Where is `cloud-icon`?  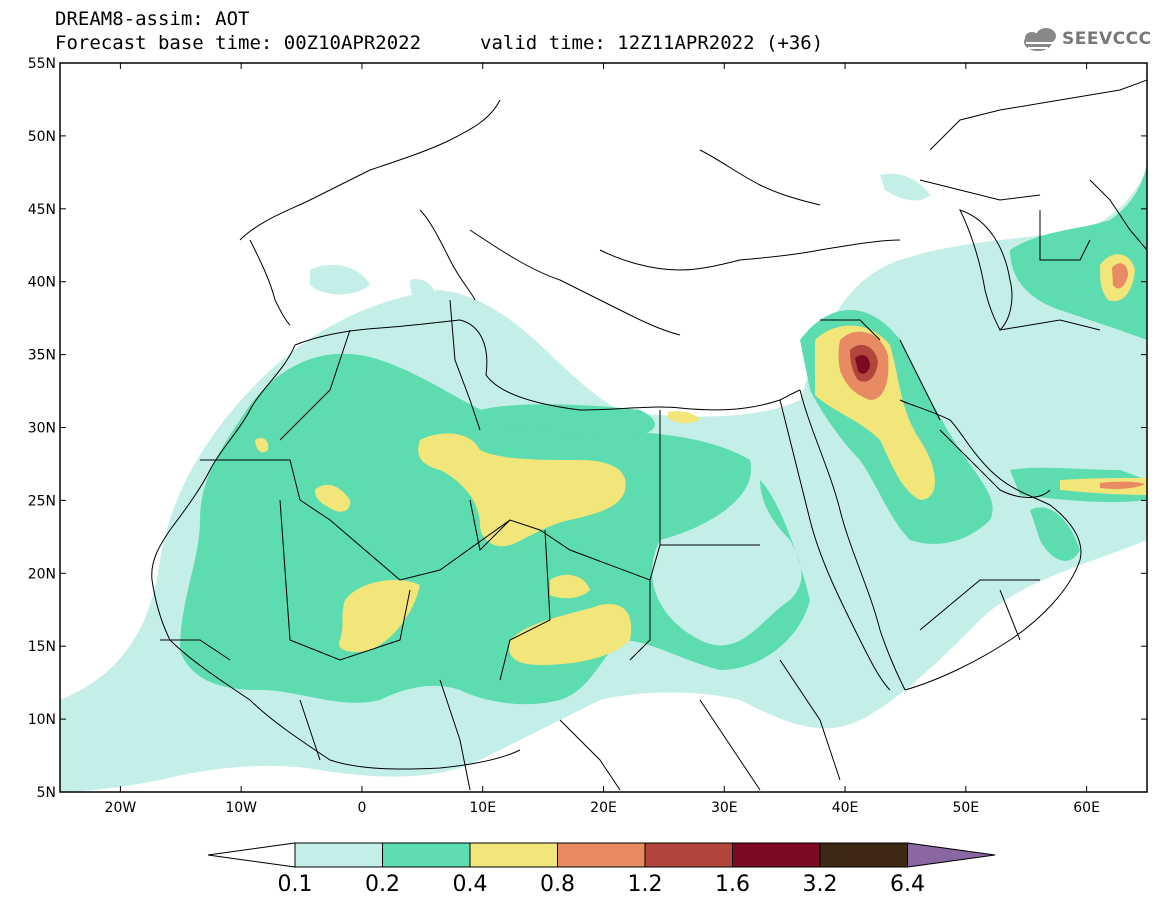
cloud-icon is located at coordinates (1040, 39).